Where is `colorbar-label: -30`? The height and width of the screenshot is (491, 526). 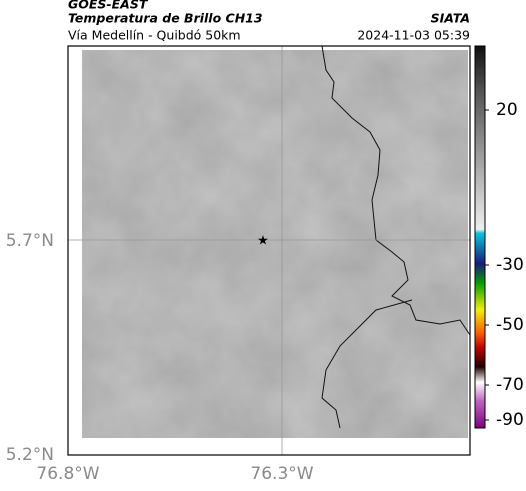
colorbar-label: -30 is located at coordinates (510, 265).